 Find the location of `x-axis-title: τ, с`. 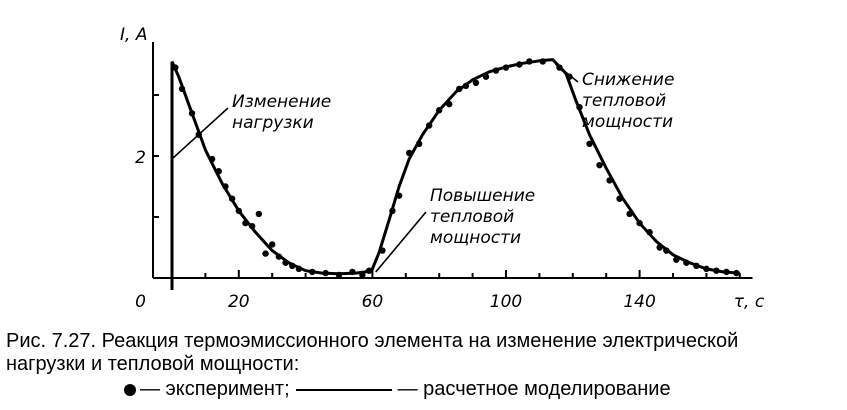

x-axis-title: τ, с is located at coordinates (749, 302).